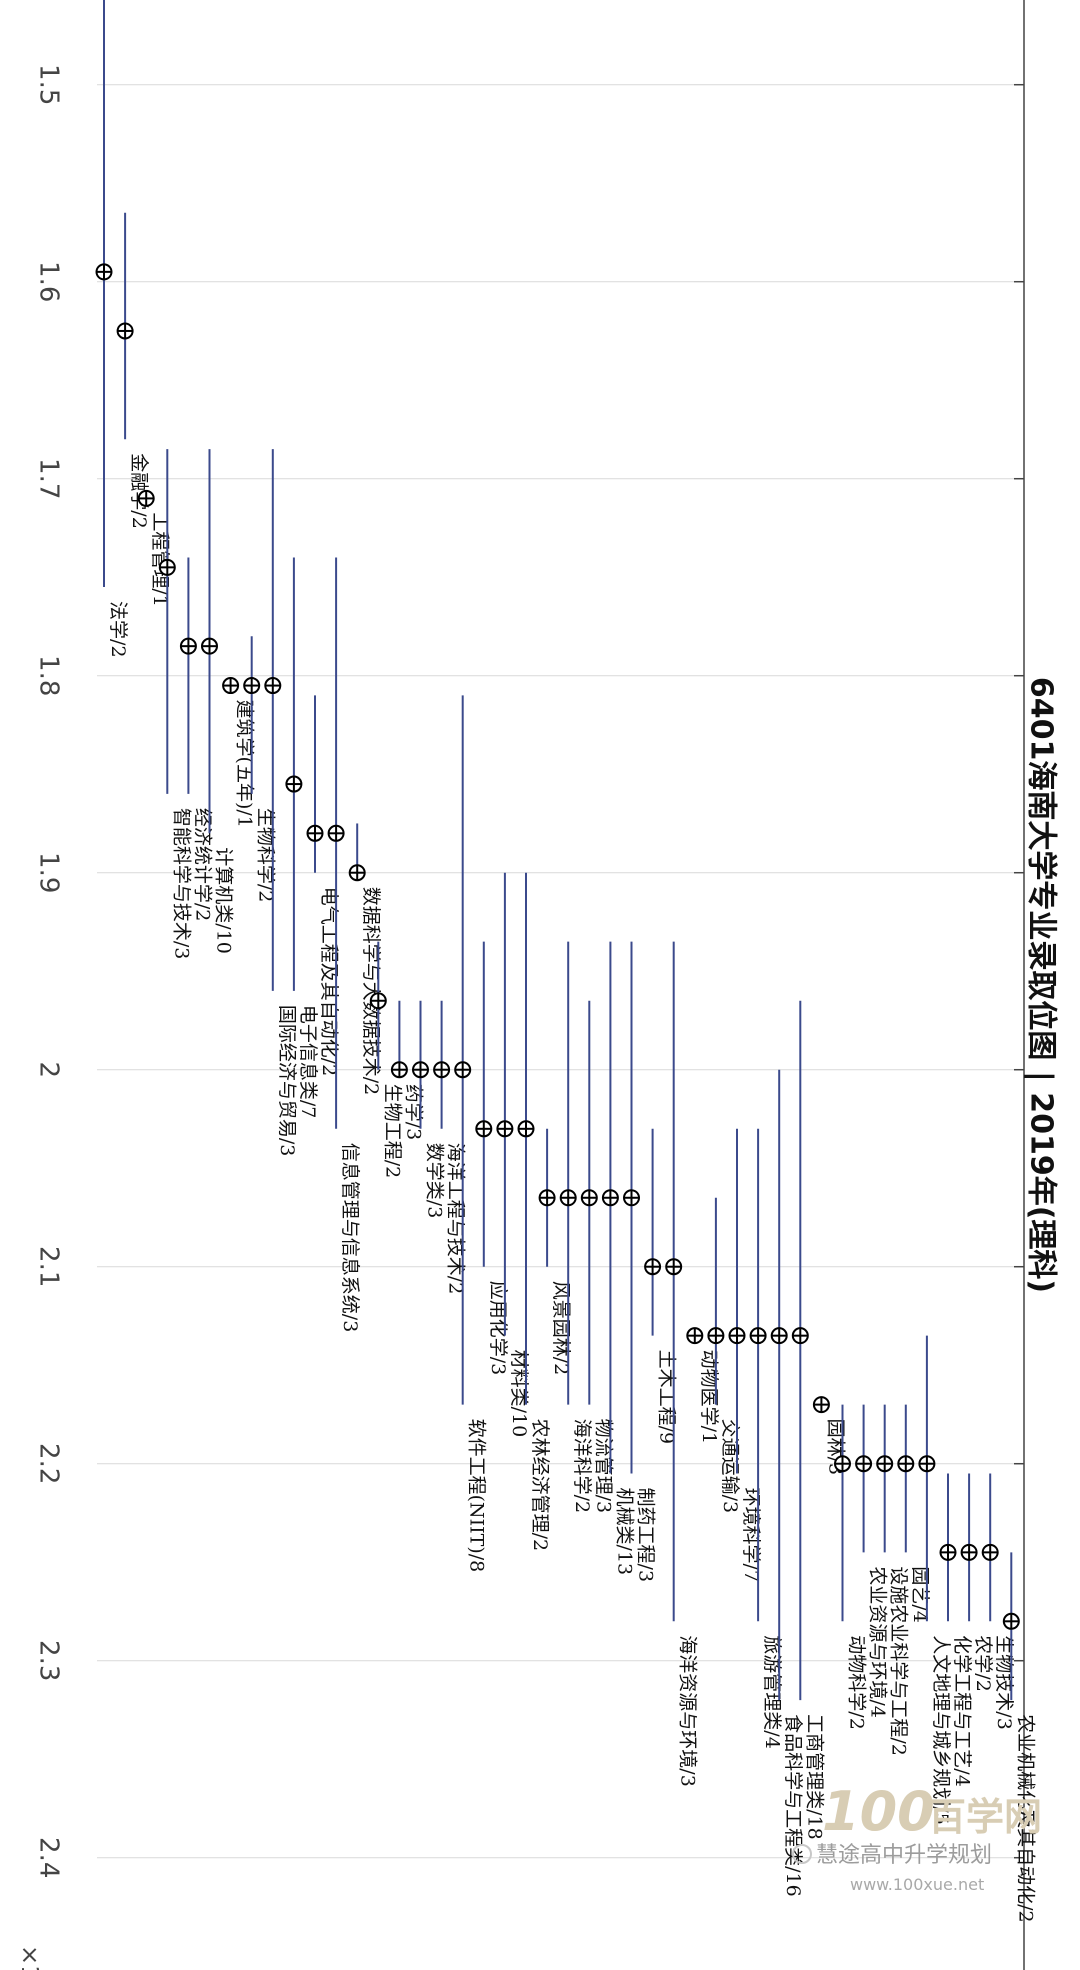  Describe the element at coordinates (802, 1854) in the screenshot. I see `wechat-icon` at that location.